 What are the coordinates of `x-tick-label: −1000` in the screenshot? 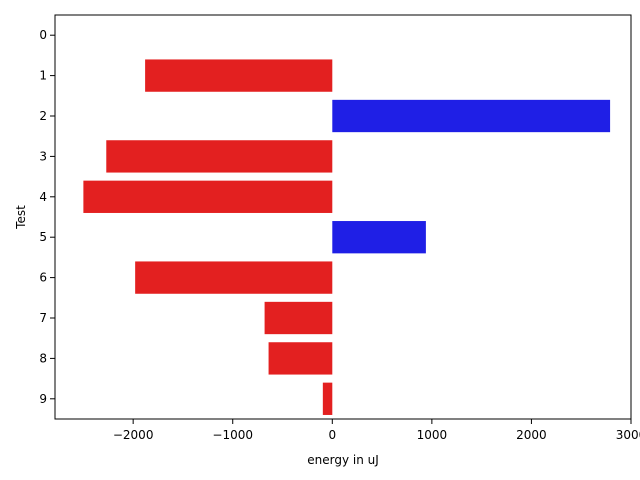 It's located at (232, 435).